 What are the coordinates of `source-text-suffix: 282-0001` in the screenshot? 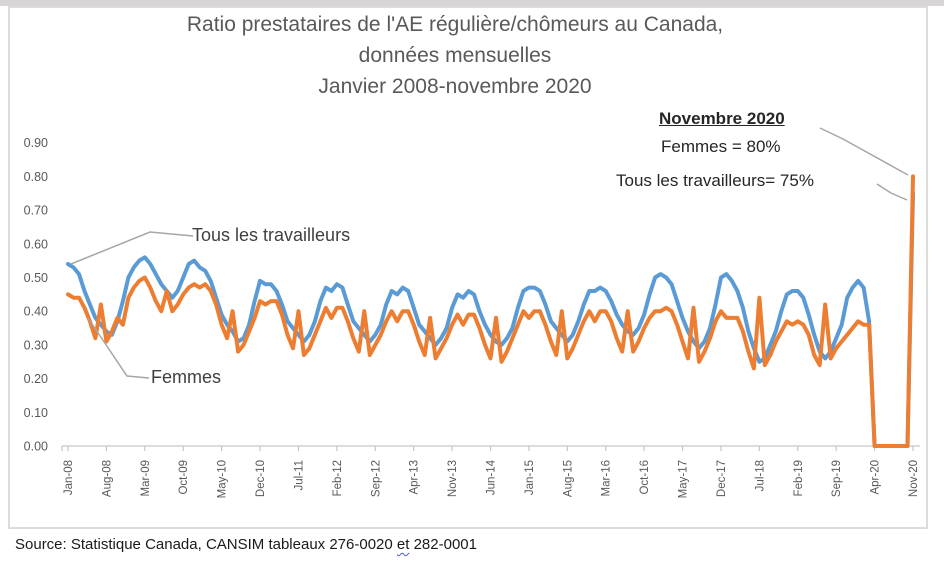 It's located at (443, 544).